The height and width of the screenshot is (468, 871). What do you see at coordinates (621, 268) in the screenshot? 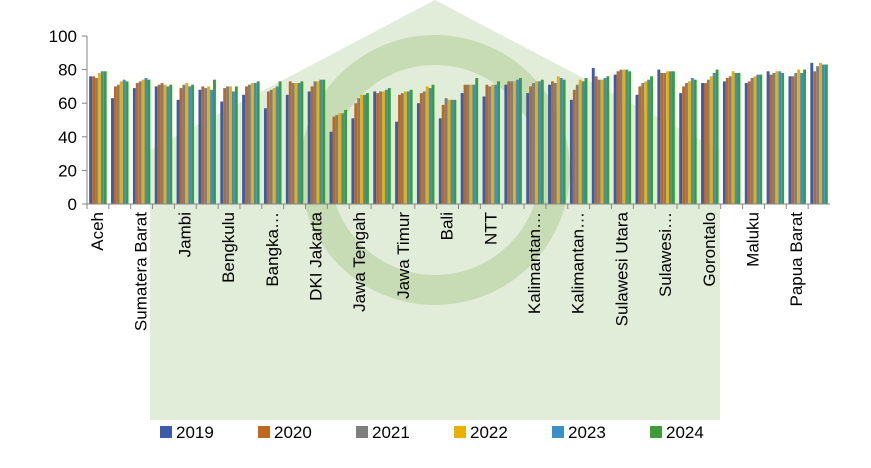
I see `x-tick-label: Sulawesi Utara` at bounding box center [621, 268].